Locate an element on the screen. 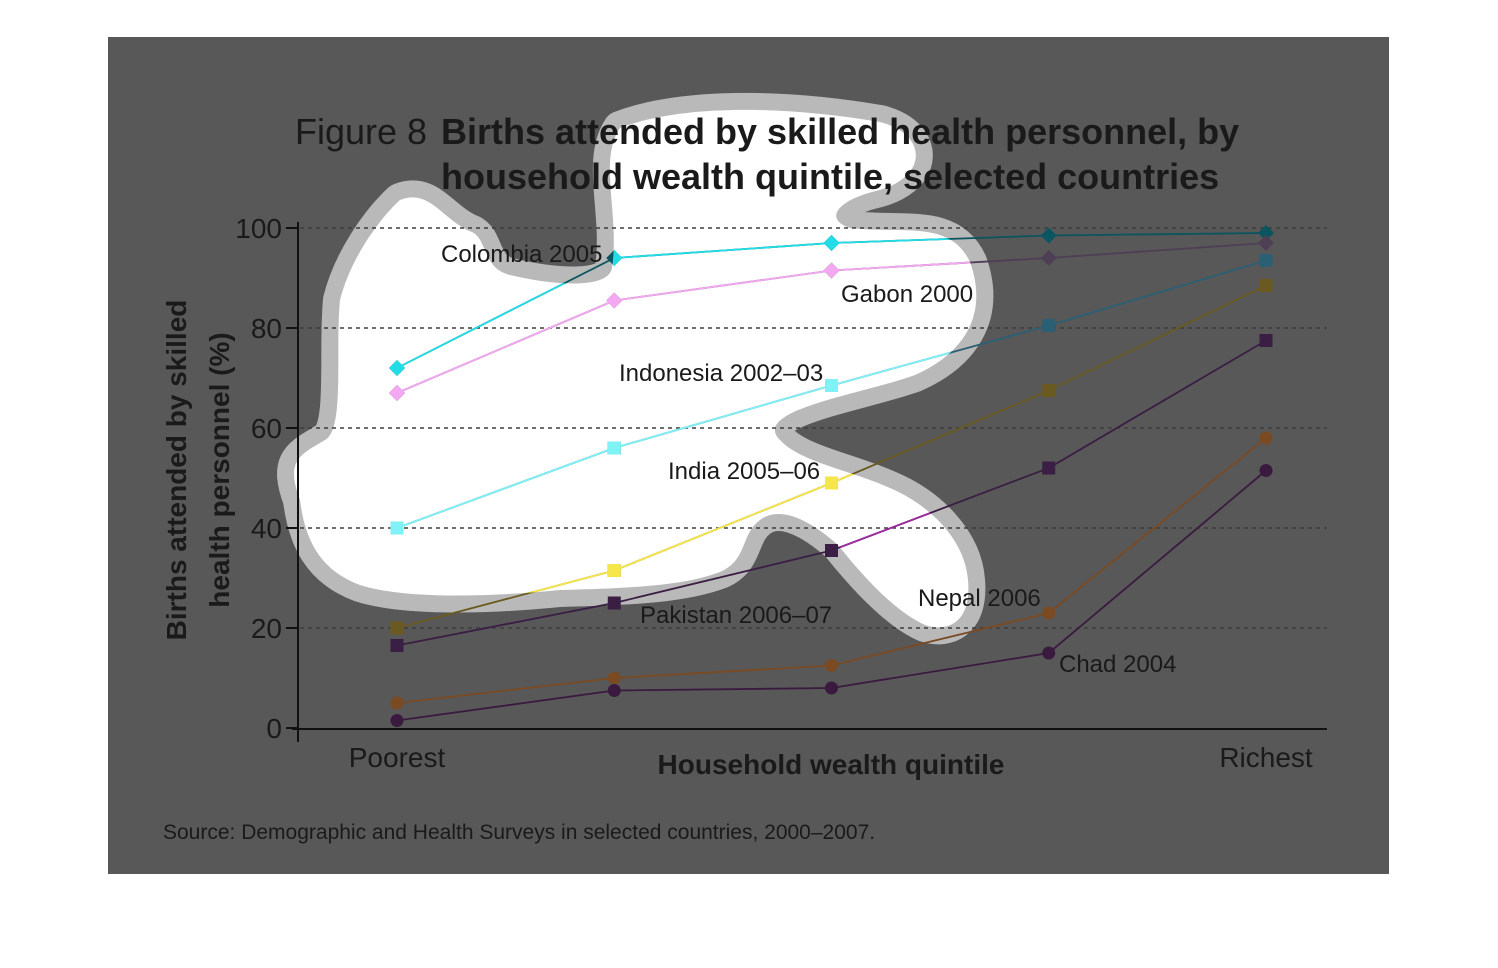 This screenshot has height=968, width=1498. y-tick-label: 0 is located at coordinates (274, 728).